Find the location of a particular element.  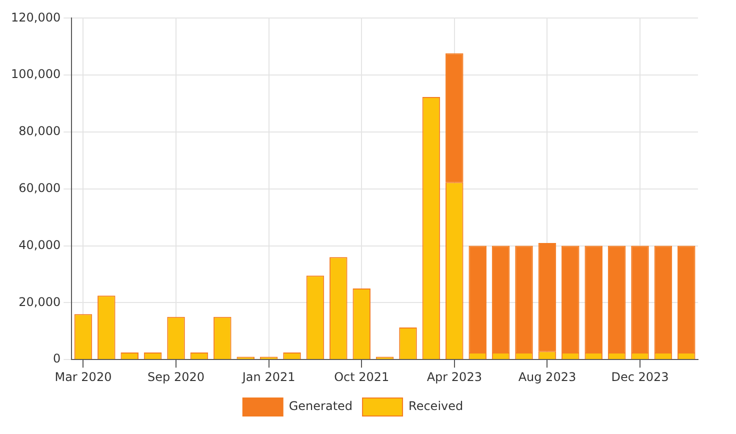

x-tick-label: Apr 2023 is located at coordinates (454, 377).